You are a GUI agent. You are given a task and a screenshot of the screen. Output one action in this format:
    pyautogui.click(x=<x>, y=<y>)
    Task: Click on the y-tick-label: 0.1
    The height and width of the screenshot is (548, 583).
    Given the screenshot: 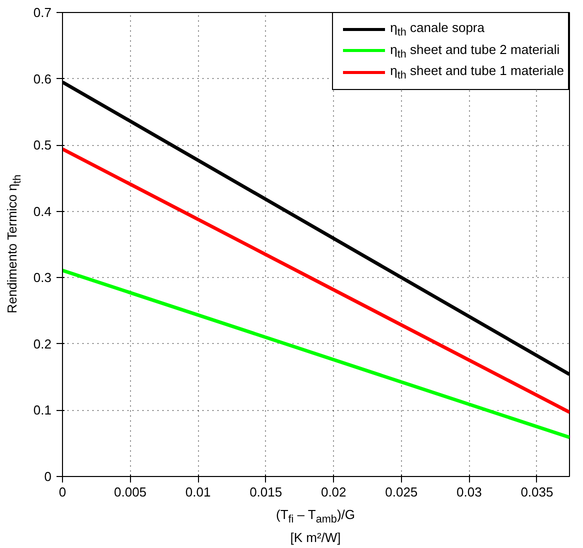 What is the action you would take?
    pyautogui.click(x=42, y=410)
    